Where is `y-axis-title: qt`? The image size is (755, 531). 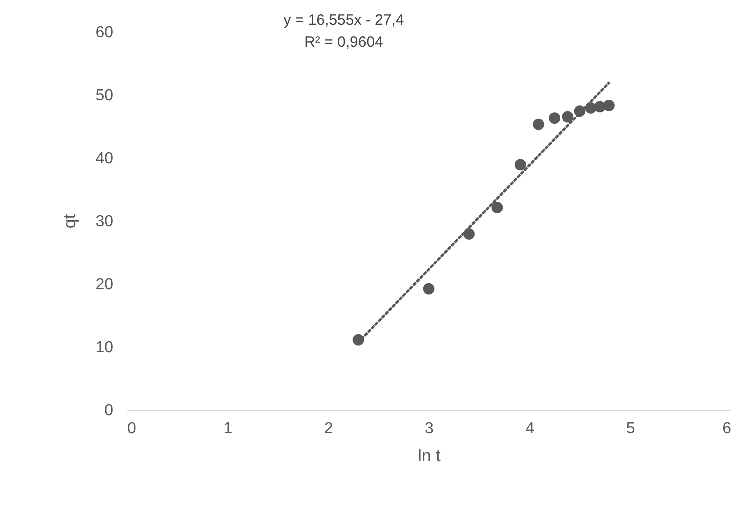
y-axis-title: qt is located at coordinates (70, 221).